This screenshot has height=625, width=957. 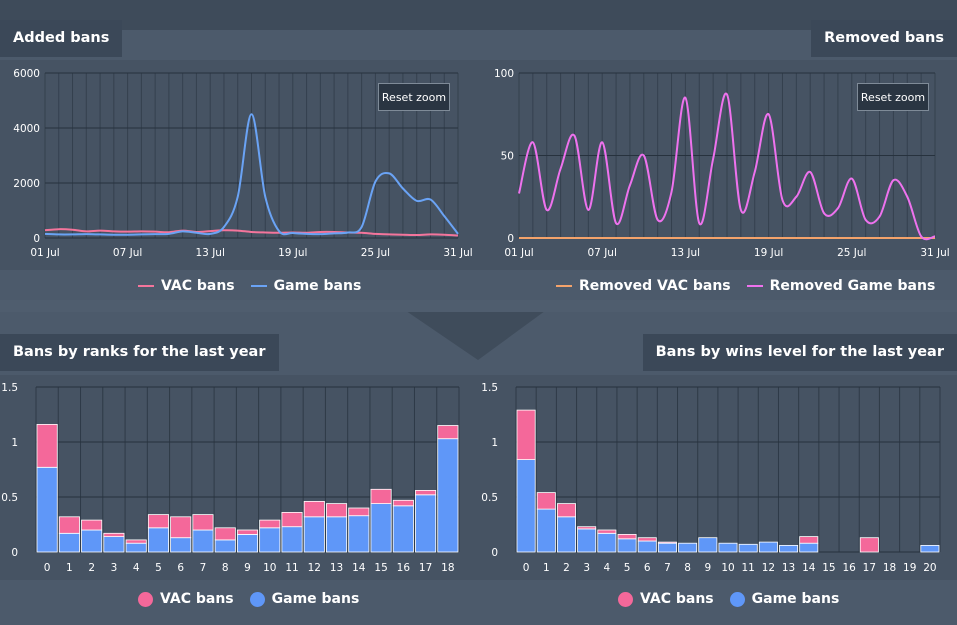 I want to click on legend-item-removed-game-bans: Removed Game bans, so click(x=841, y=286).